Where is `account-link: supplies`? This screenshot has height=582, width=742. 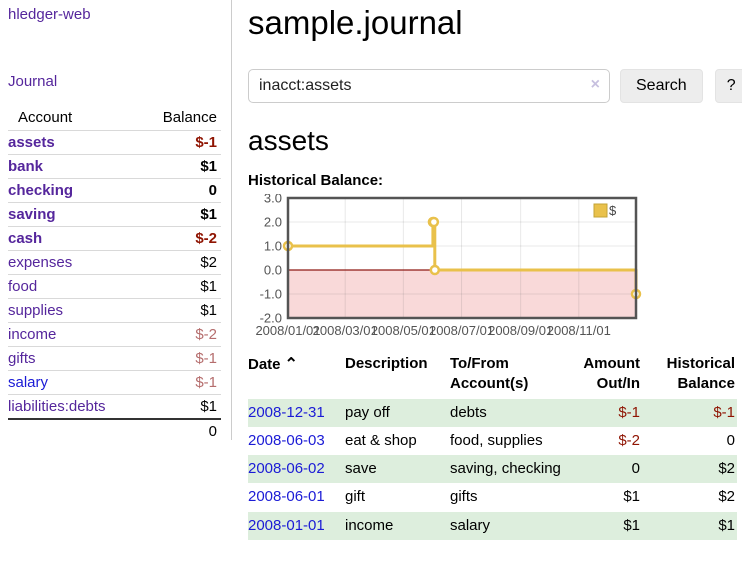
account-link: supplies is located at coordinates (36, 310).